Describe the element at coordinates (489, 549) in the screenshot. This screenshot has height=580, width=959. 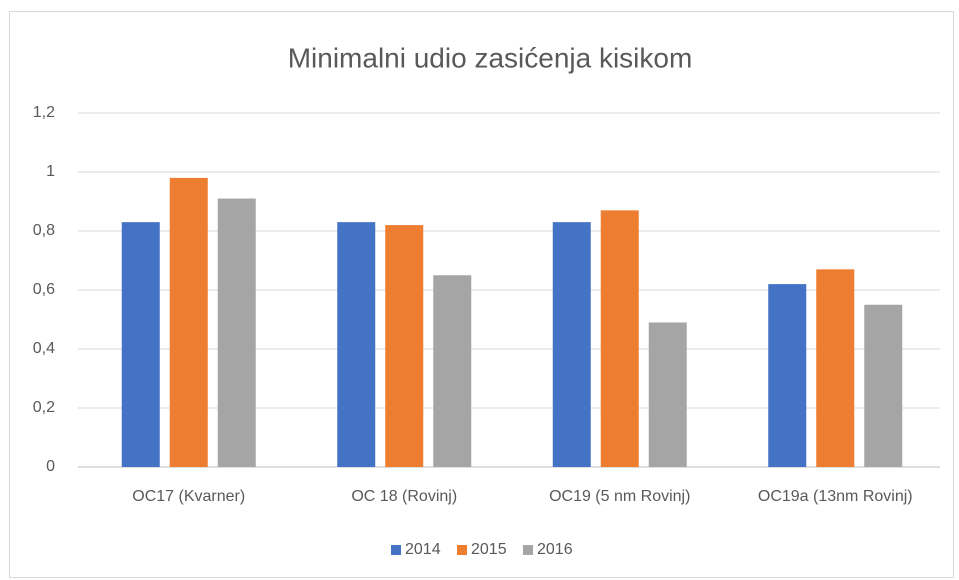
I see `legend-label: 2015` at that location.